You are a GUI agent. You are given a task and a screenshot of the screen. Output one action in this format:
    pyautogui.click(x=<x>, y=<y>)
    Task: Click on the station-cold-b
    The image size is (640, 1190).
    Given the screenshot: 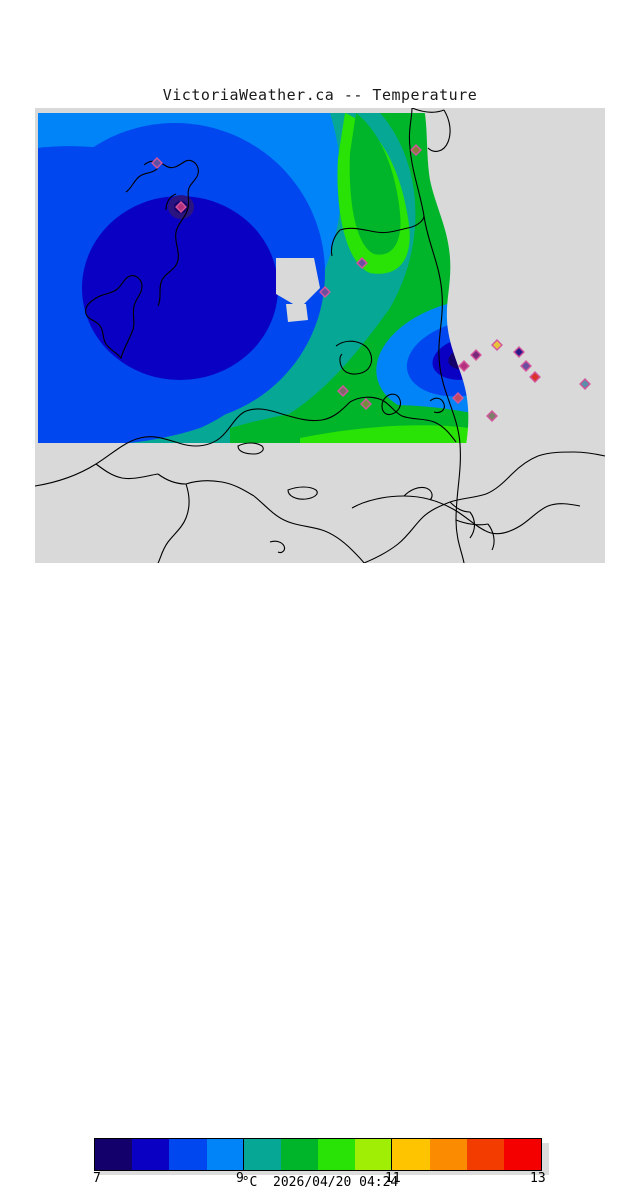 What is the action you would take?
    pyautogui.click(x=464, y=366)
    